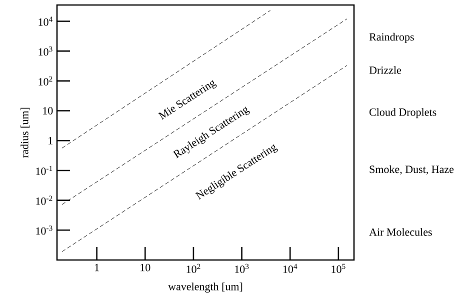 This screenshot has height=307, width=474. Describe the element at coordinates (50, 140) in the screenshot. I see `y-tick-label: 1` at that location.